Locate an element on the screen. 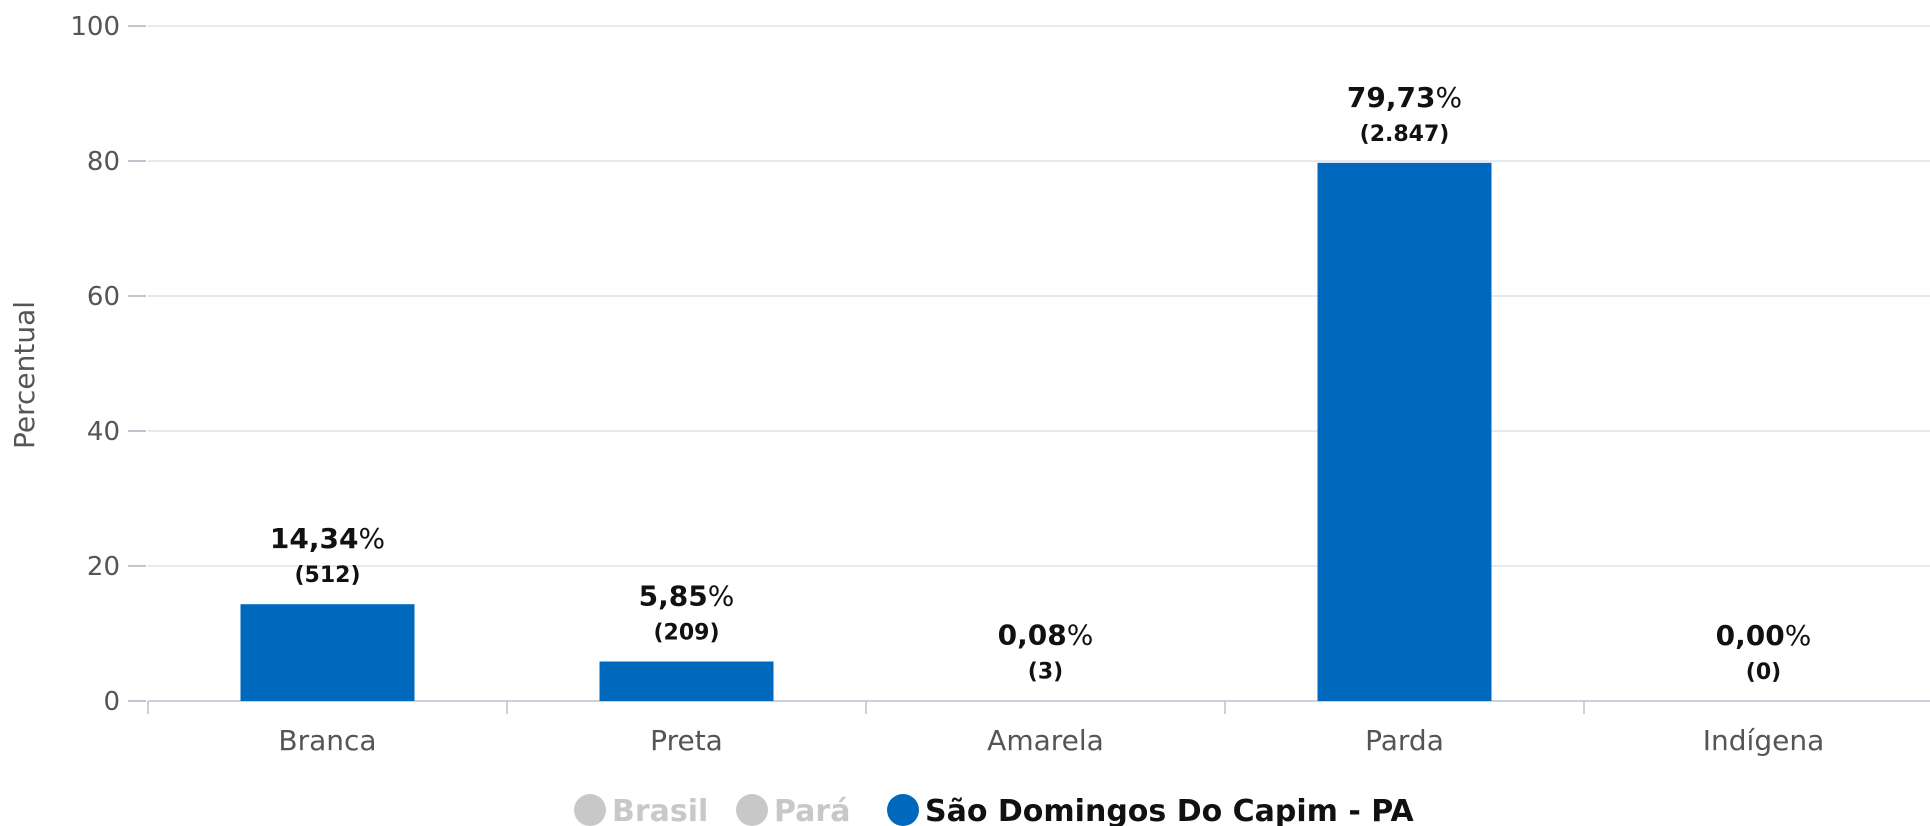  legend-item: Brasil is located at coordinates (641, 810).